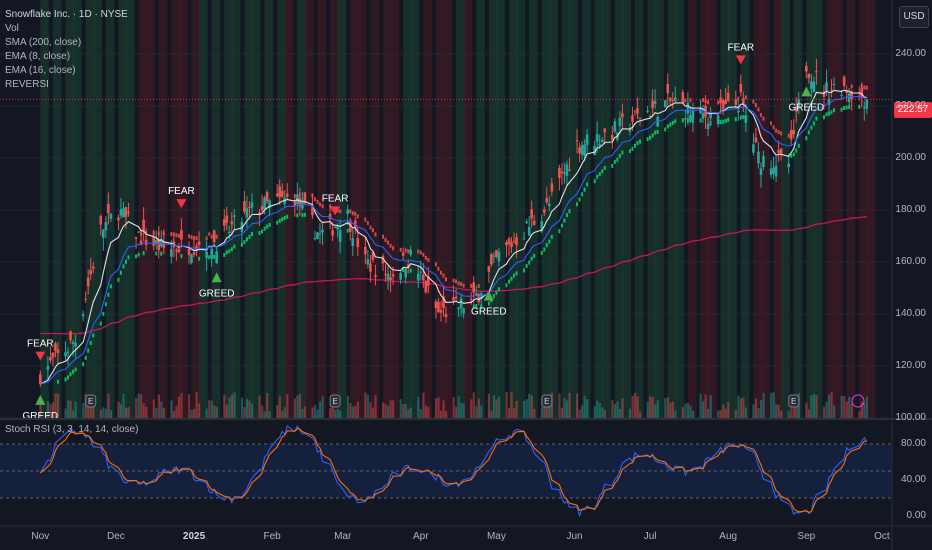 The width and height of the screenshot is (932, 550). I want to click on legend-sma: SMA (200, close), so click(43, 42).